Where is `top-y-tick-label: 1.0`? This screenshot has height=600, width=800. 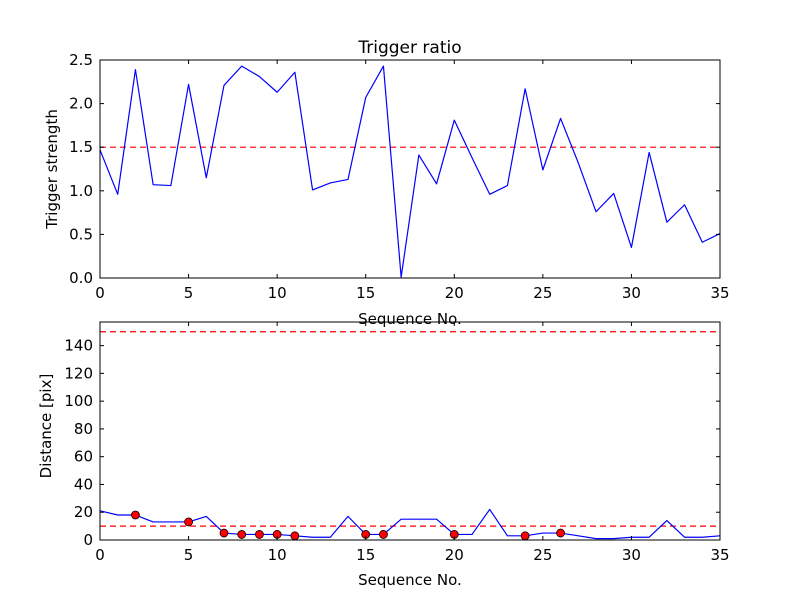 top-y-tick-label: 1.0 is located at coordinates (81, 191).